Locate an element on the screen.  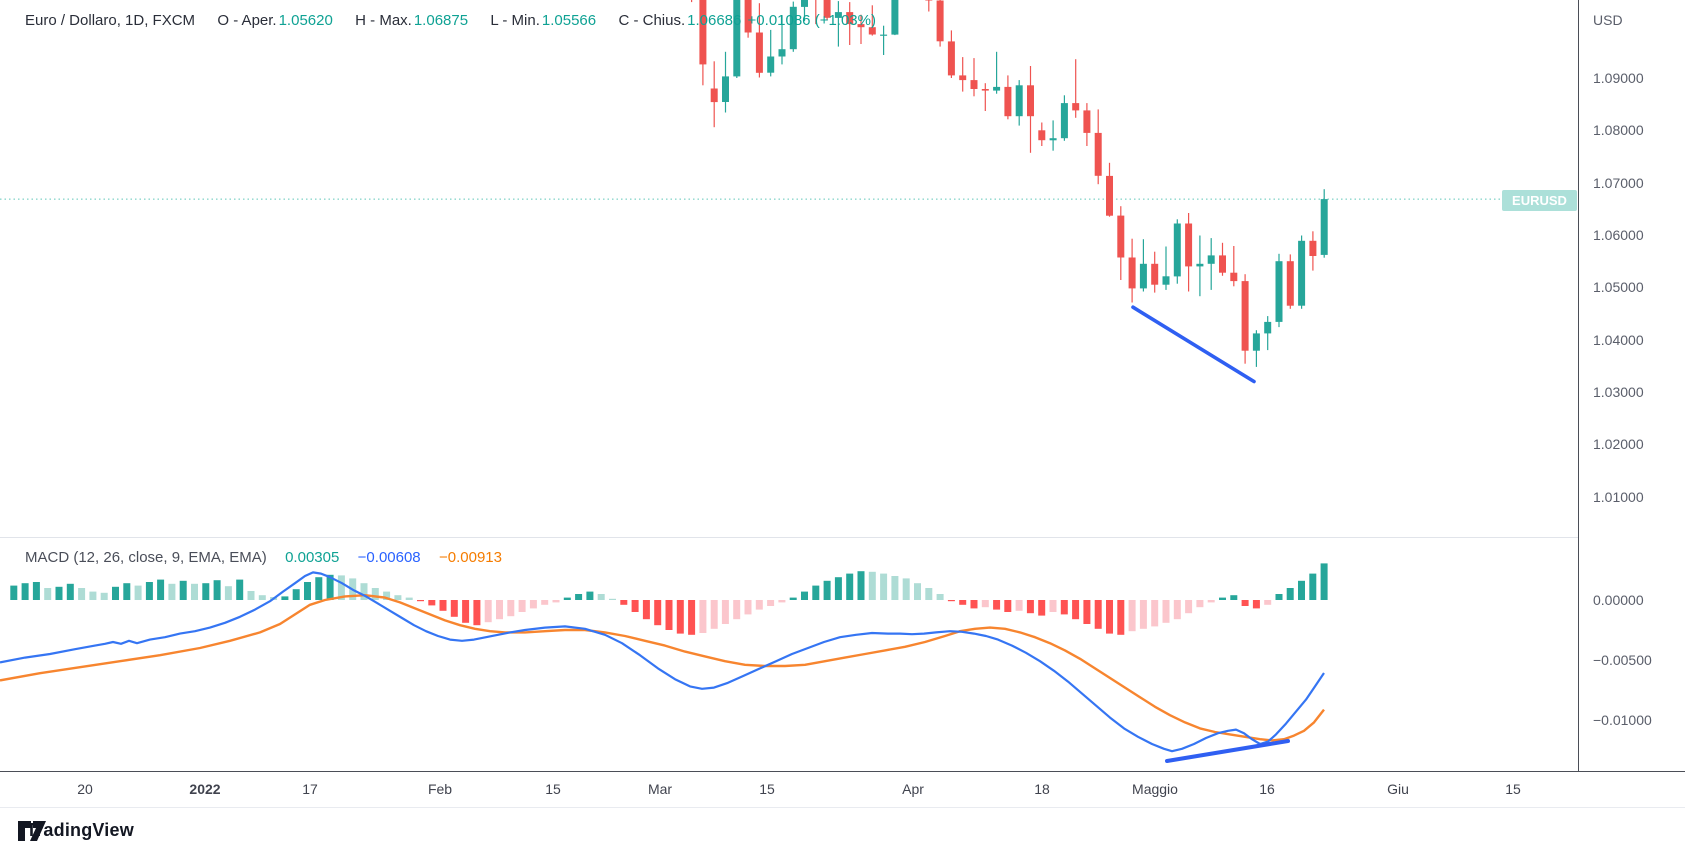
price-tick-label: 1.05000 is located at coordinates (1618, 287).